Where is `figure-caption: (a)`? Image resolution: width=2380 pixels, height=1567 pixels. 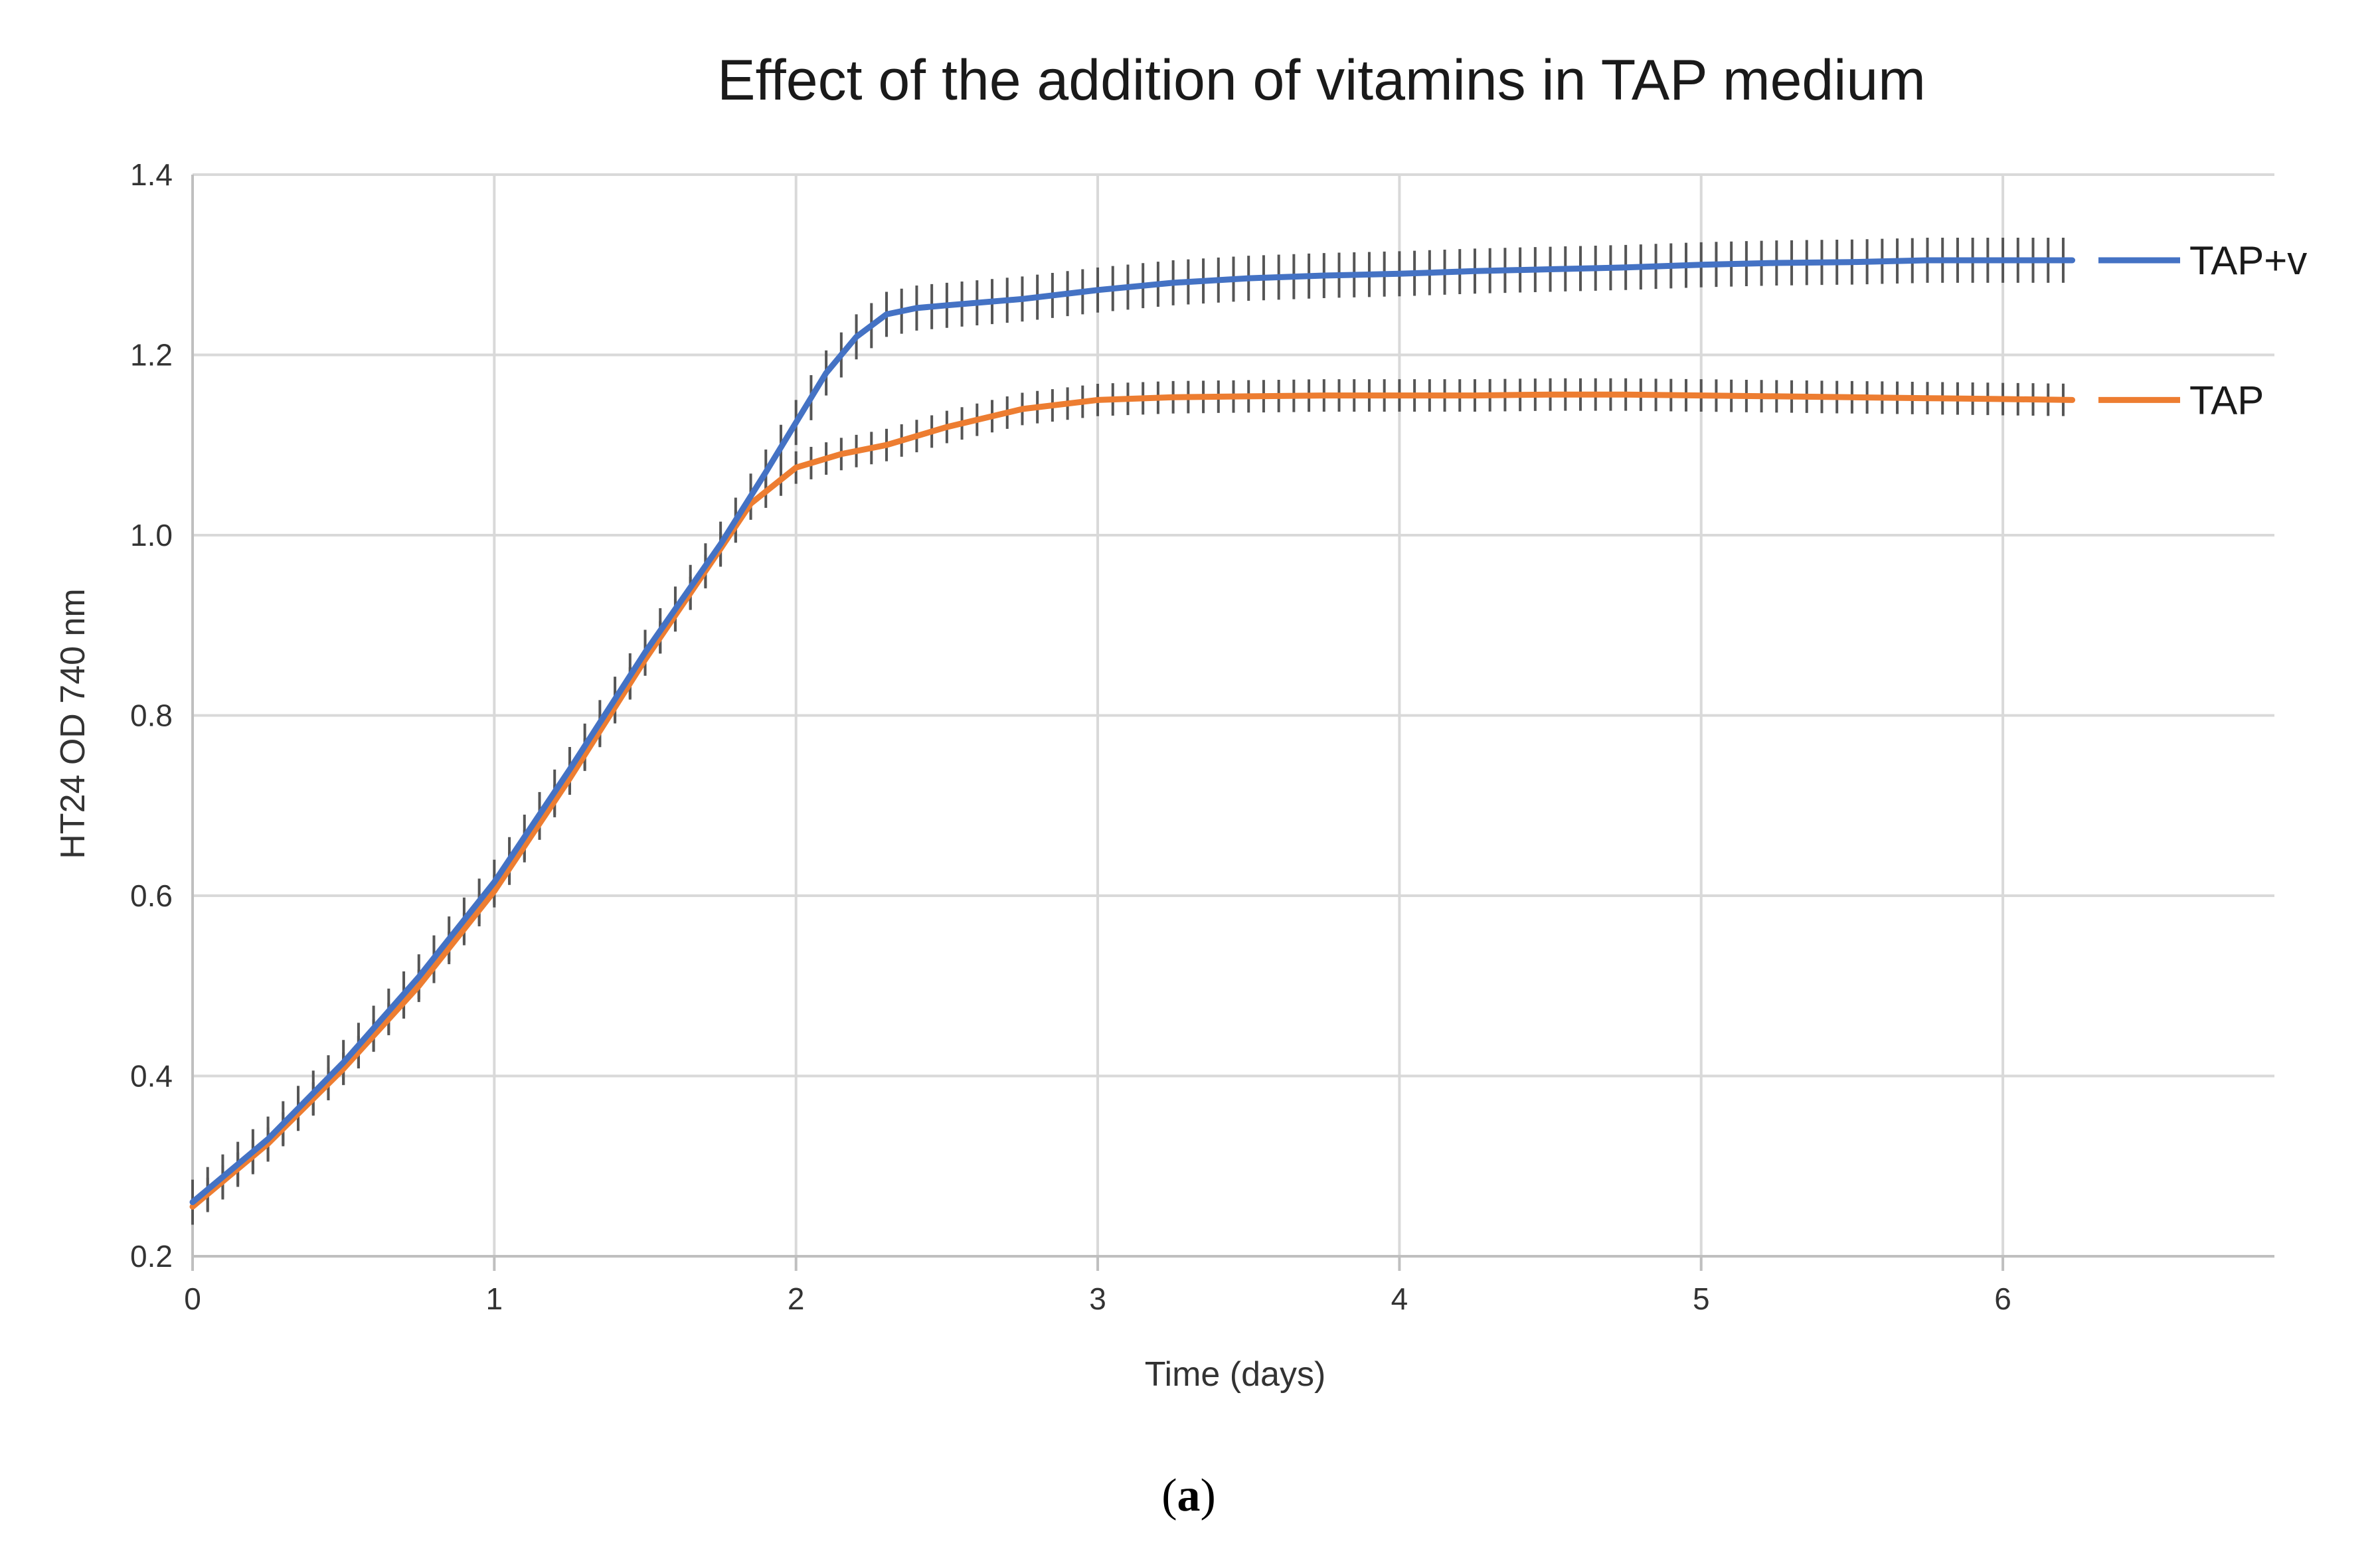
figure-caption: (a) is located at coordinates (1188, 1495).